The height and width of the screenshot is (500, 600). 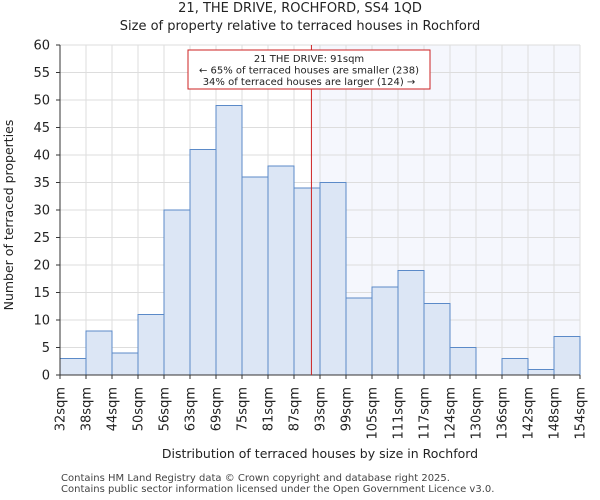 What do you see at coordinates (217, 409) in the screenshot?
I see `x-tick-label: 69sqm` at bounding box center [217, 409].